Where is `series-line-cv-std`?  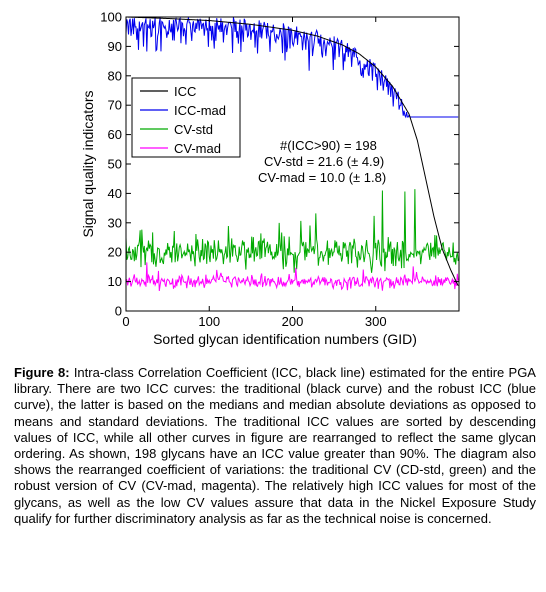
series-line-cv-std is located at coordinates (292, 231).